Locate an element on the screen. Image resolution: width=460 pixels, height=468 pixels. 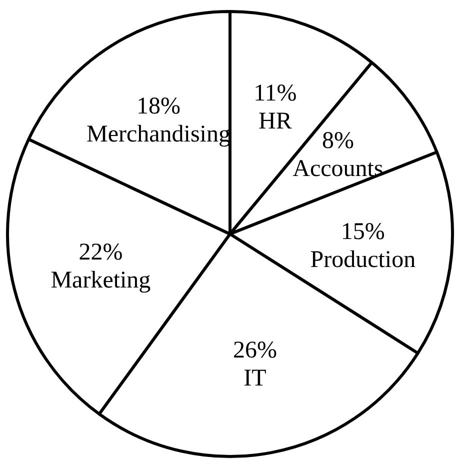
slice-label: HR is located at coordinates (275, 121).